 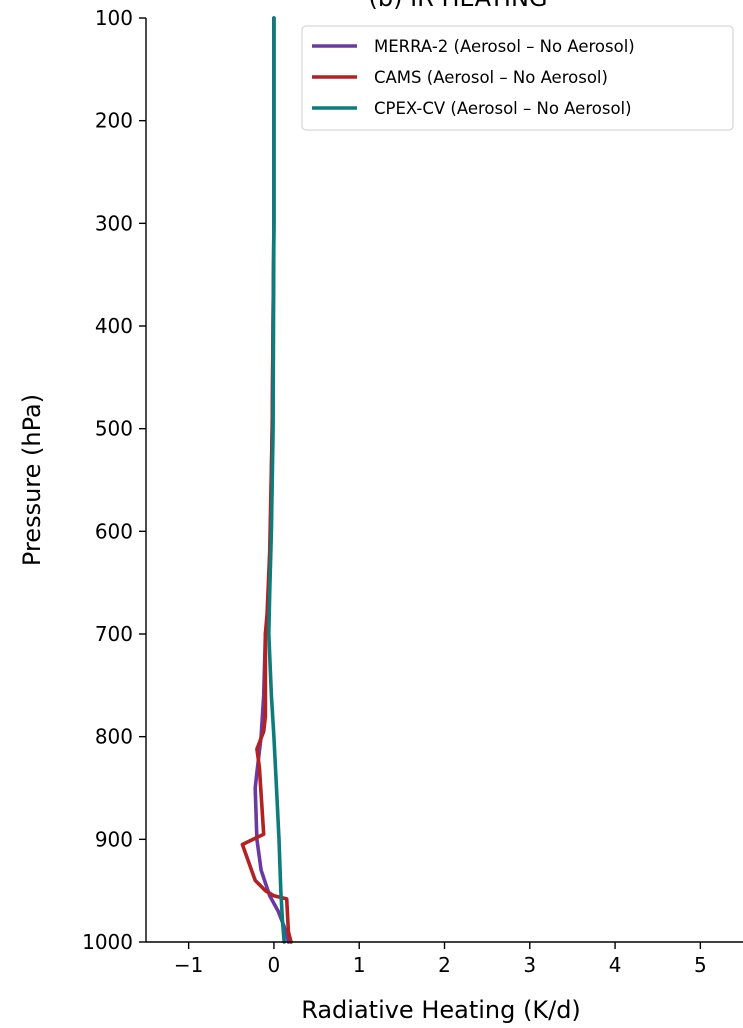 I want to click on y-tick-label: 800, so click(x=114, y=737).